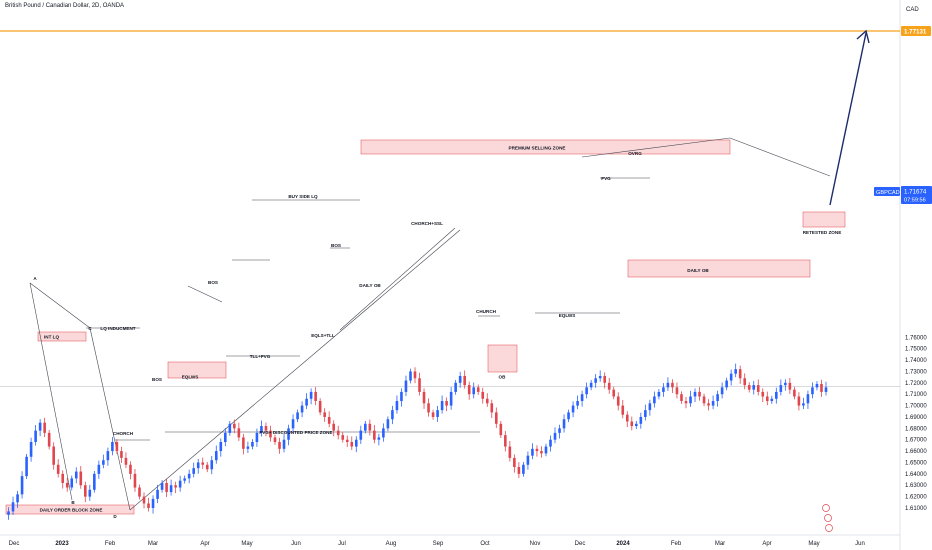  Describe the element at coordinates (427, 223) in the screenshot. I see `annotation-label: CHORCH+SSL` at that location.